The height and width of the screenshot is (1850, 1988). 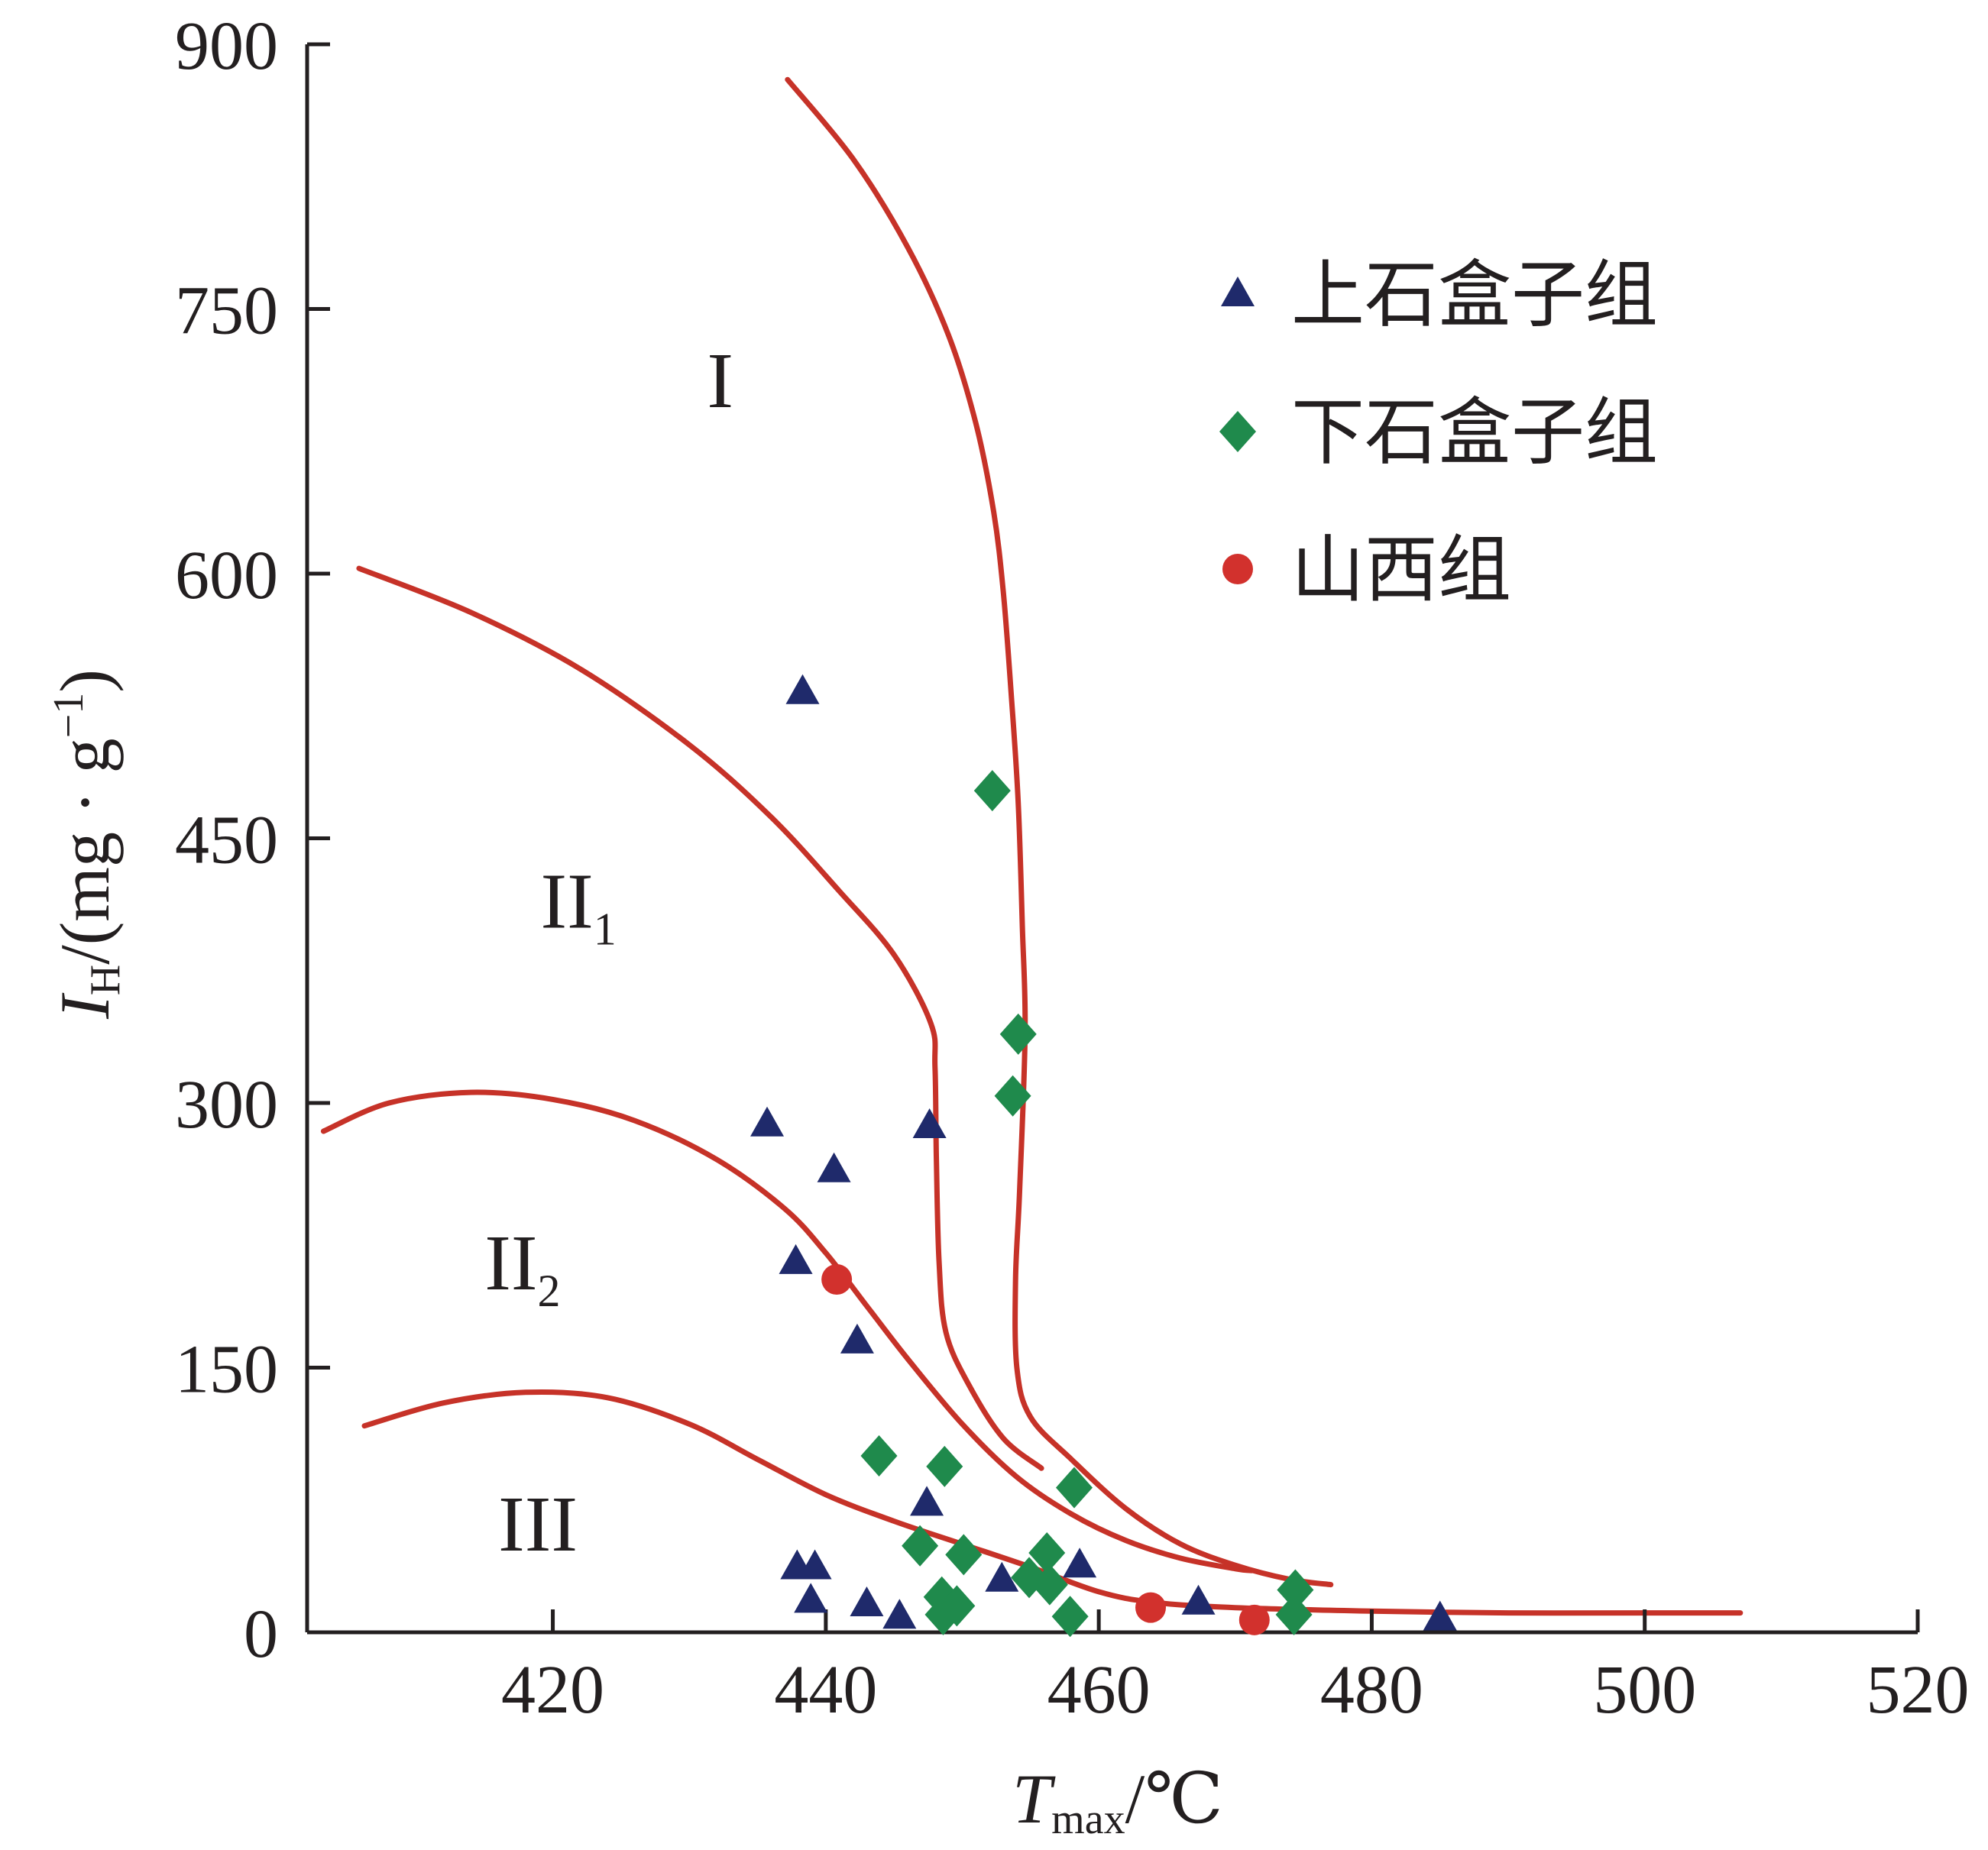 I want to click on region-label-base: I, so click(x=720, y=381).